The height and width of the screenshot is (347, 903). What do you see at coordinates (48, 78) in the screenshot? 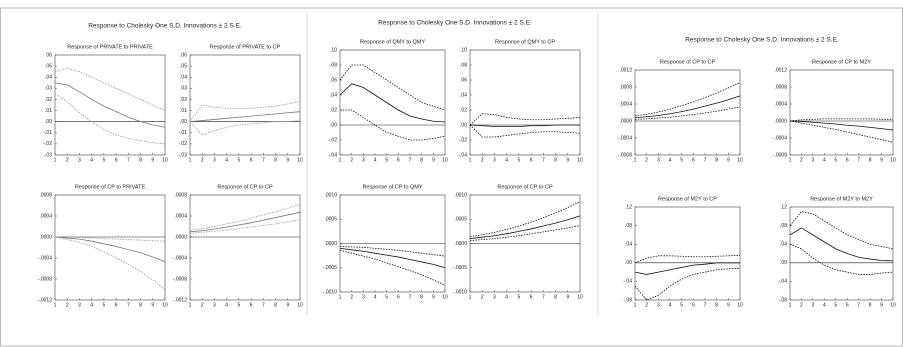
I see `y-tick-label: .04` at bounding box center [48, 78].